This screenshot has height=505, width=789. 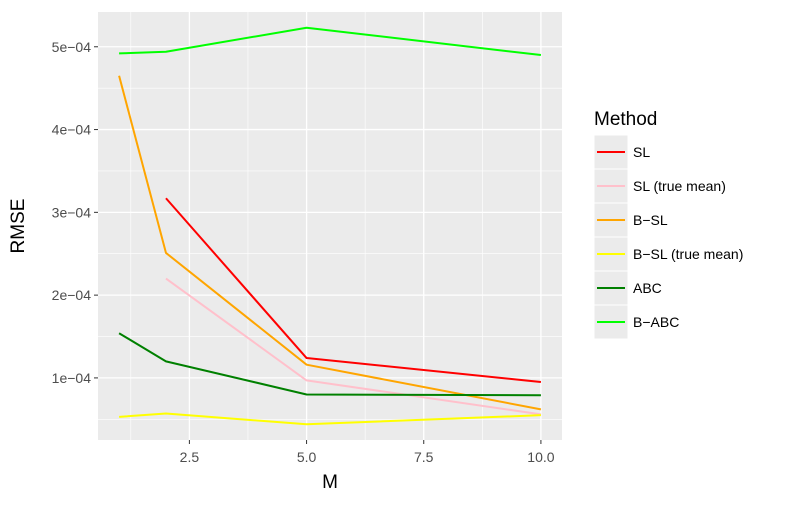 What do you see at coordinates (330, 482) in the screenshot?
I see `x-axis-title: M` at bounding box center [330, 482].